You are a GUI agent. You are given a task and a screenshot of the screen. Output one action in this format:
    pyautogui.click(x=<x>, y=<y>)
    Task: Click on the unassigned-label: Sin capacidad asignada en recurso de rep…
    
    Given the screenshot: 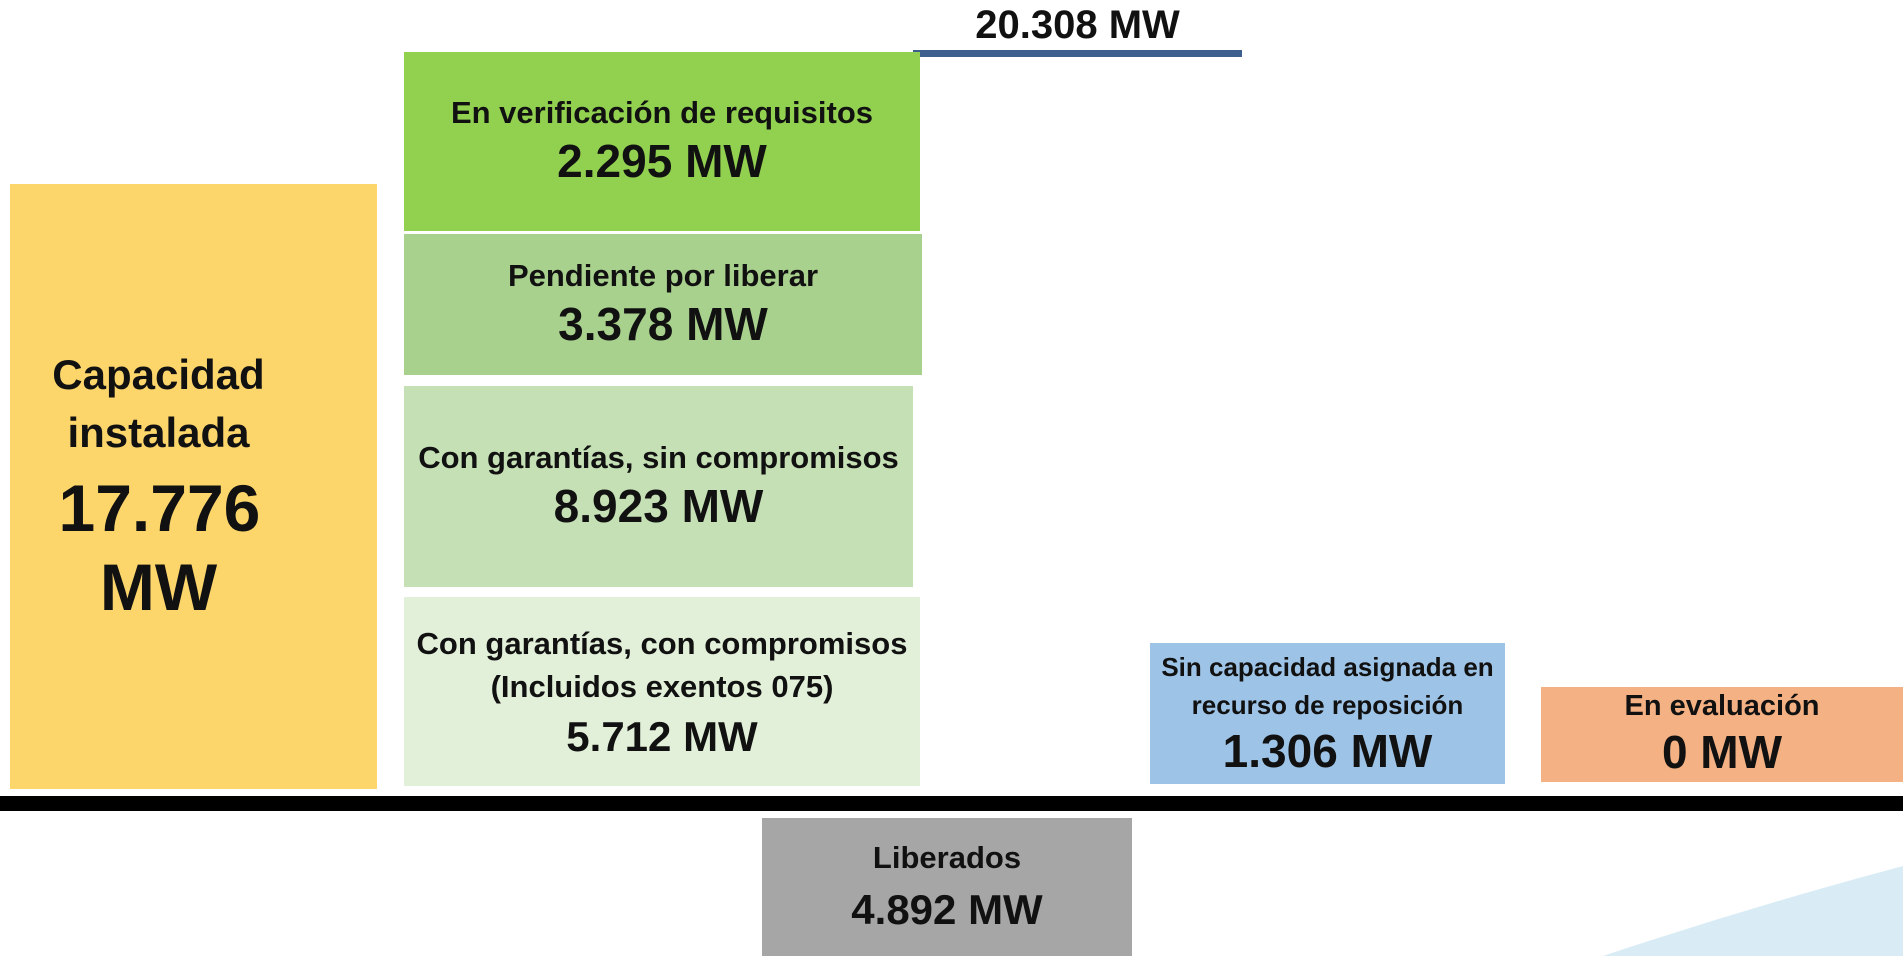 What is the action you would take?
    pyautogui.click(x=1327, y=686)
    